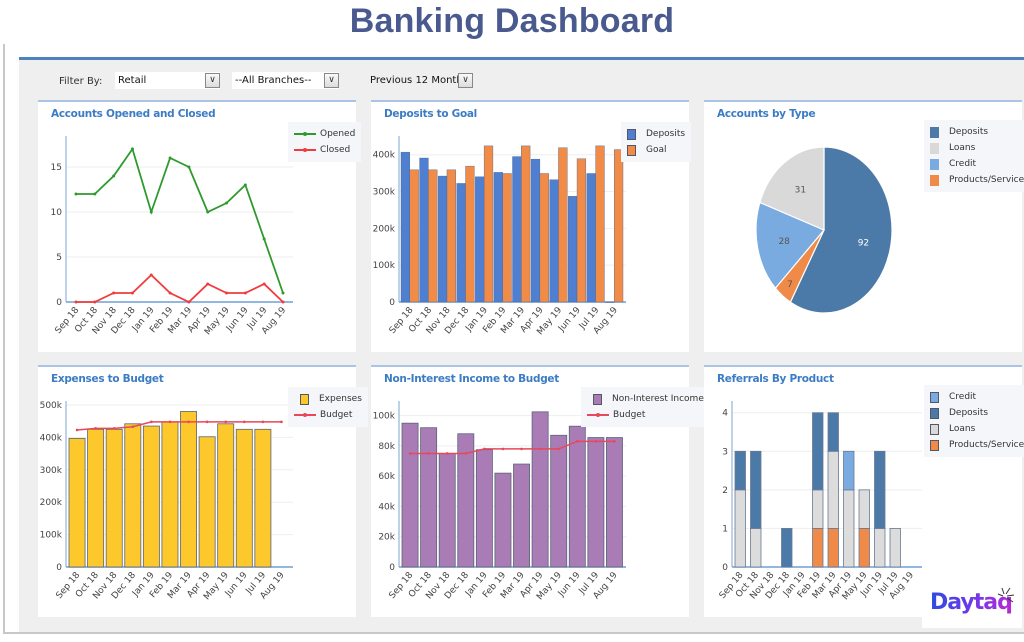 The width and height of the screenshot is (1024, 642). Describe the element at coordinates (977, 148) in the screenshot. I see `legend-item-loans: Loans` at that location.